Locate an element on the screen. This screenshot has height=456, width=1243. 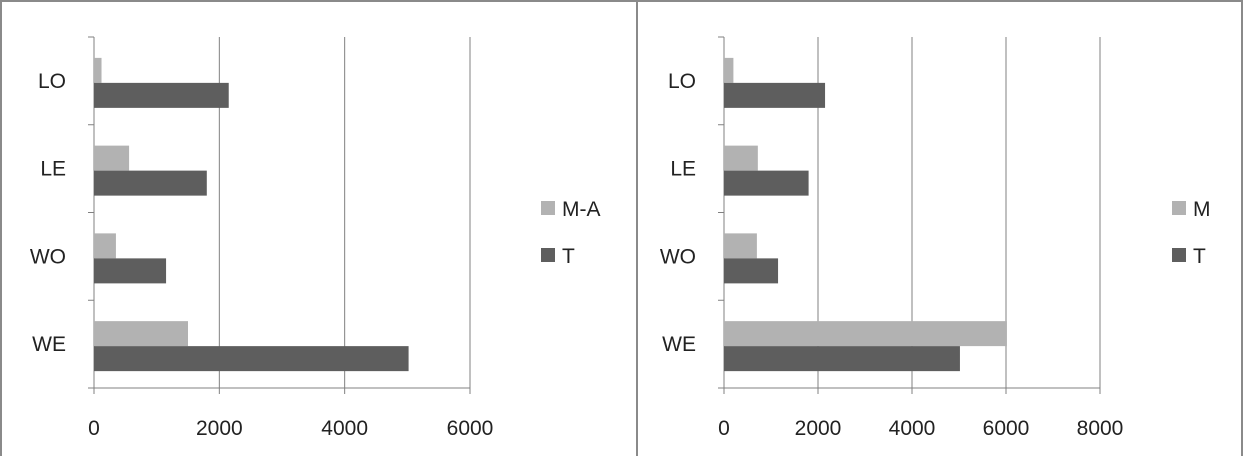
bar-m-le is located at coordinates (741, 158).